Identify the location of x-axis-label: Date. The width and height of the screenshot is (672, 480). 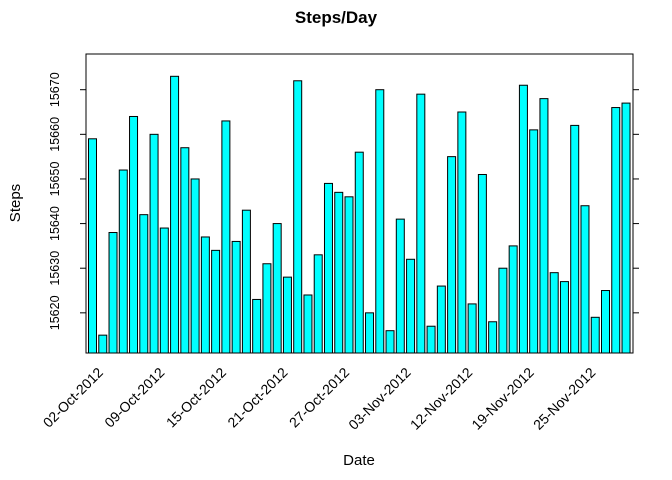
(359, 460).